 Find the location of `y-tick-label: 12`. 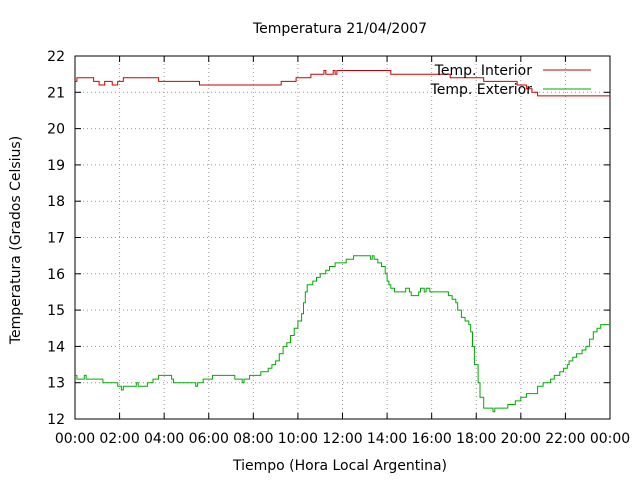

y-tick-label: 12 is located at coordinates (56, 420).